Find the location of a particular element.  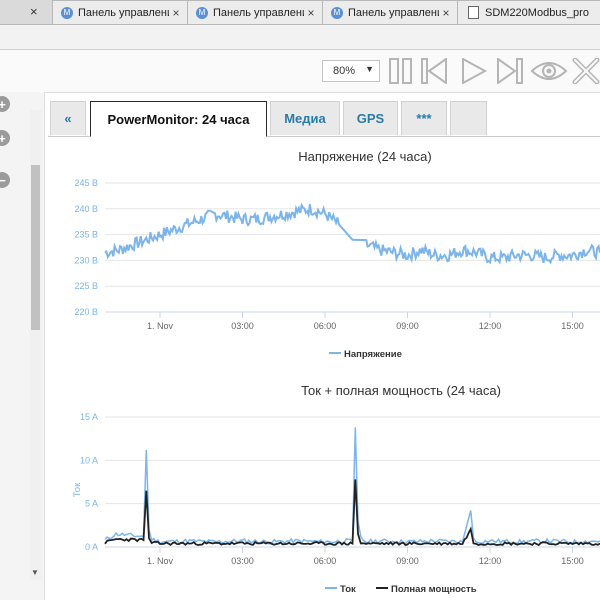

tab-back: « is located at coordinates (68, 118).